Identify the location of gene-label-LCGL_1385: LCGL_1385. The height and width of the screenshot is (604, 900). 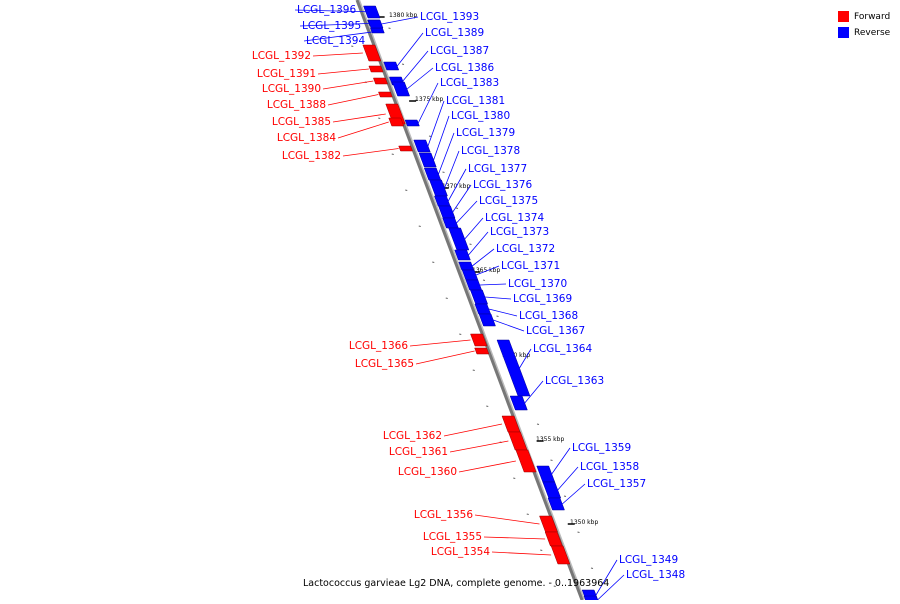
(301, 122).